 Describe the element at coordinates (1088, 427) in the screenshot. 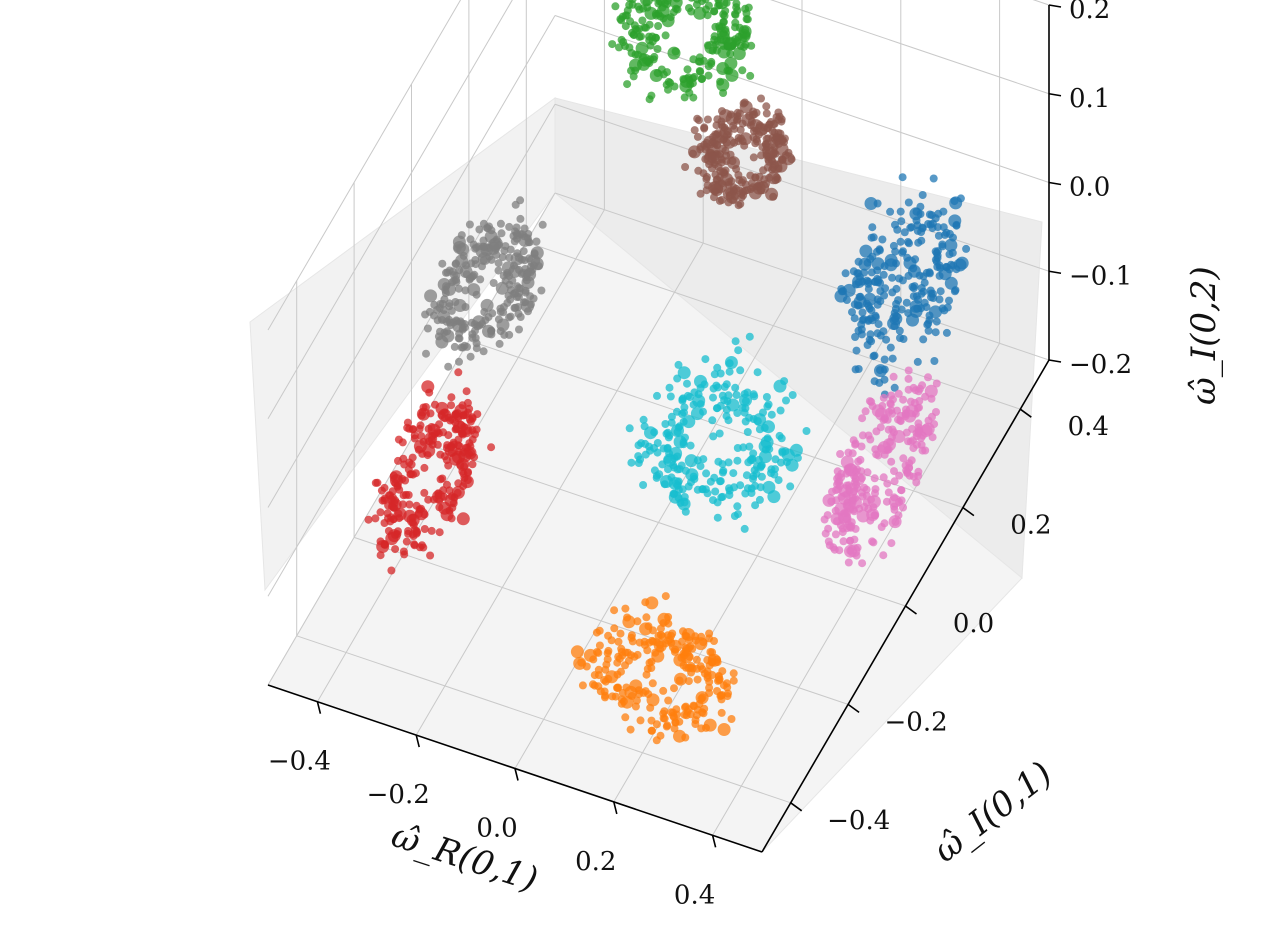

I see `y-tick-label-4: 0.4` at that location.